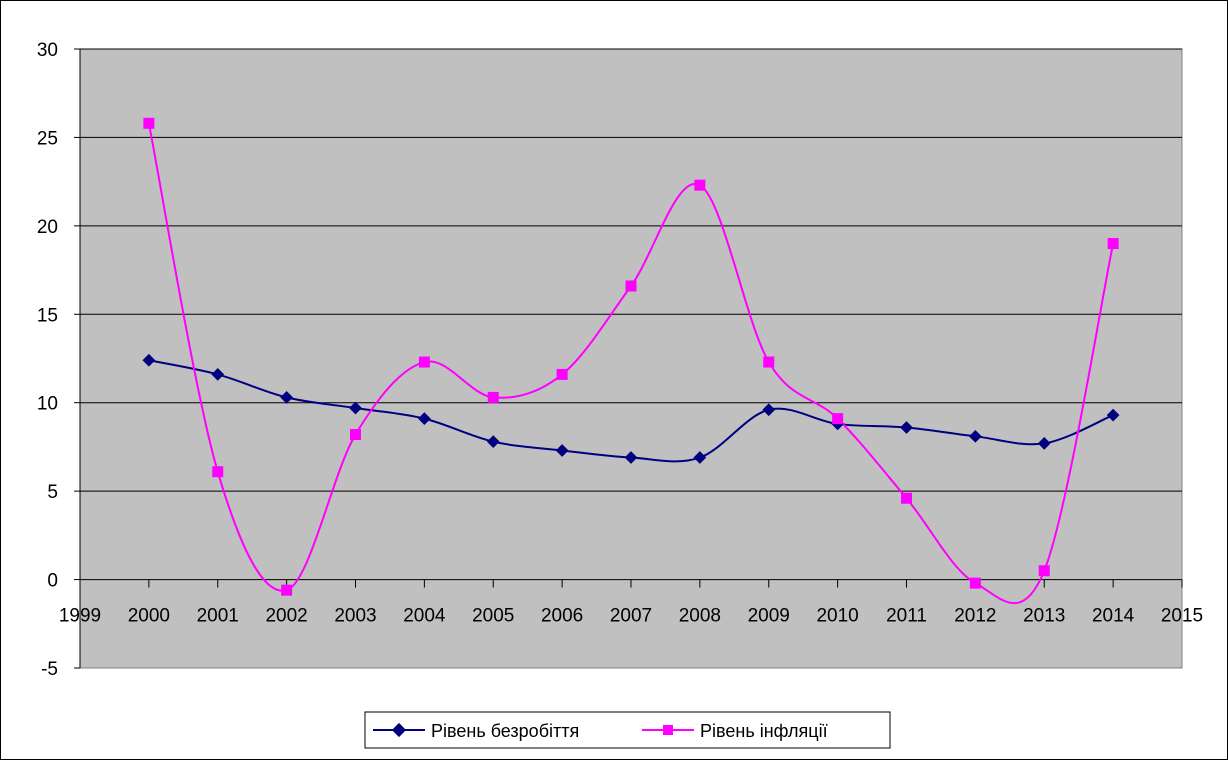 The width and height of the screenshot is (1228, 761). Describe the element at coordinates (1113, 244) in the screenshot. I see `marker-series-1-2014` at that location.